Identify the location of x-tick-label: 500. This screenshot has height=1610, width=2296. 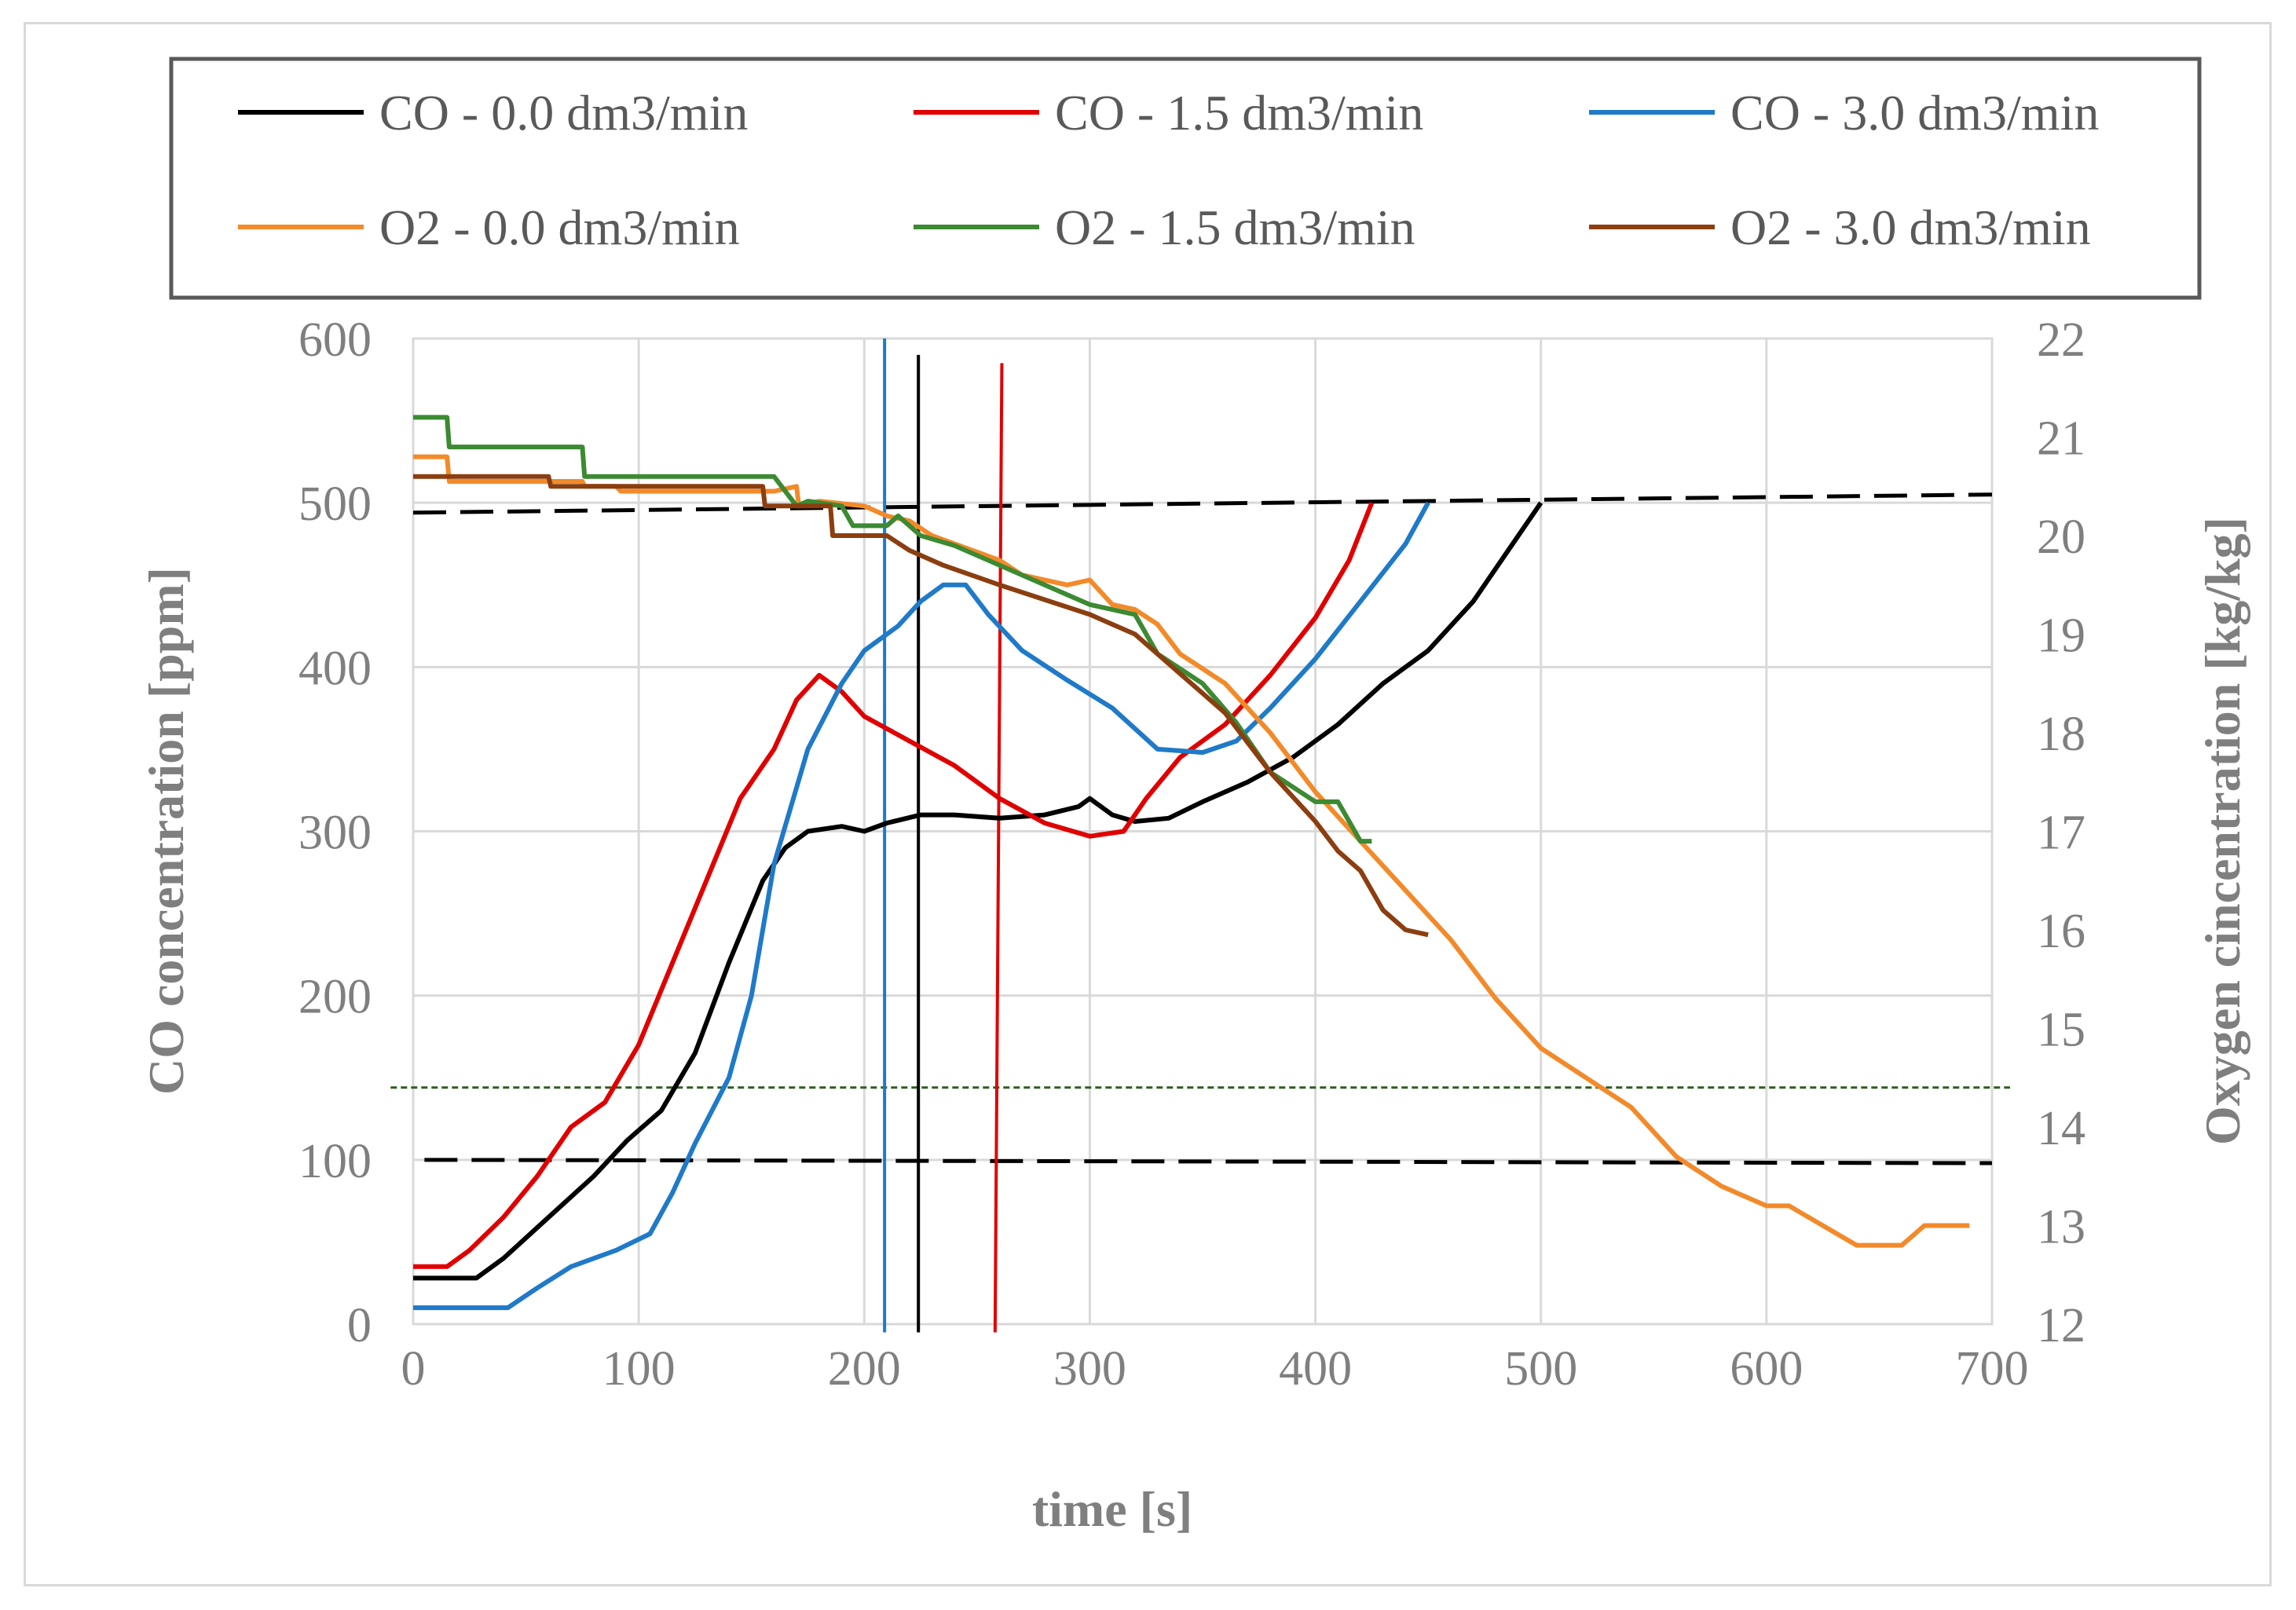
(1540, 1369).